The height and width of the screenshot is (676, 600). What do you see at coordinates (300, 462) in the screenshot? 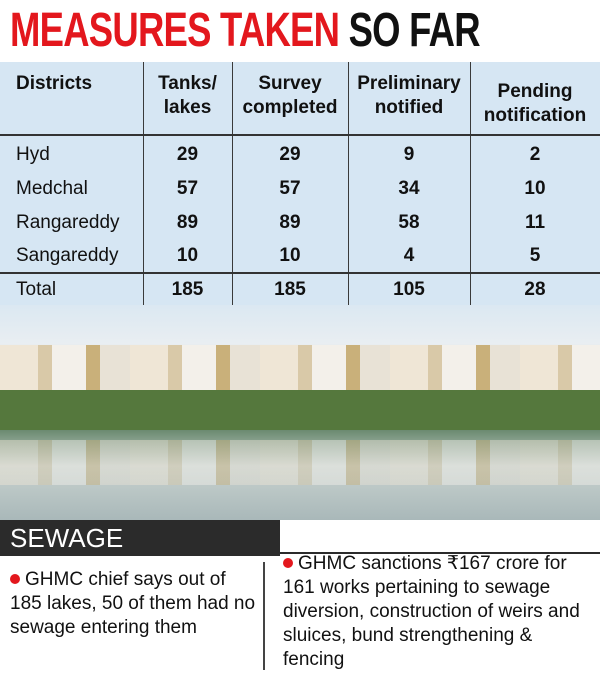
I see `reflection` at bounding box center [300, 462].